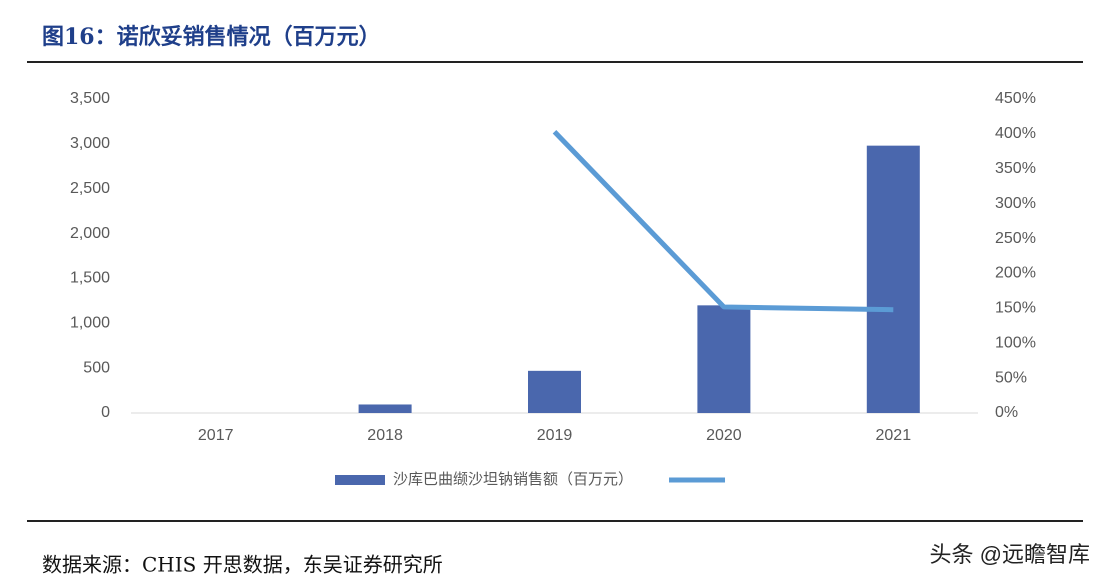 The width and height of the screenshot is (1107, 588). What do you see at coordinates (513, 479) in the screenshot?
I see `legend-label: 沙库巴曲缬沙坦钠销售额（百万元）` at bounding box center [513, 479].